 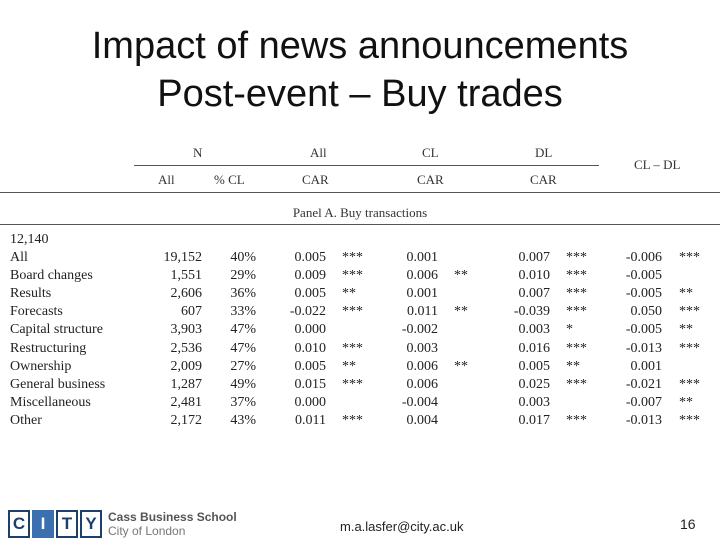 I want to click on cell-n: 1,551, so click(x=186, y=276).